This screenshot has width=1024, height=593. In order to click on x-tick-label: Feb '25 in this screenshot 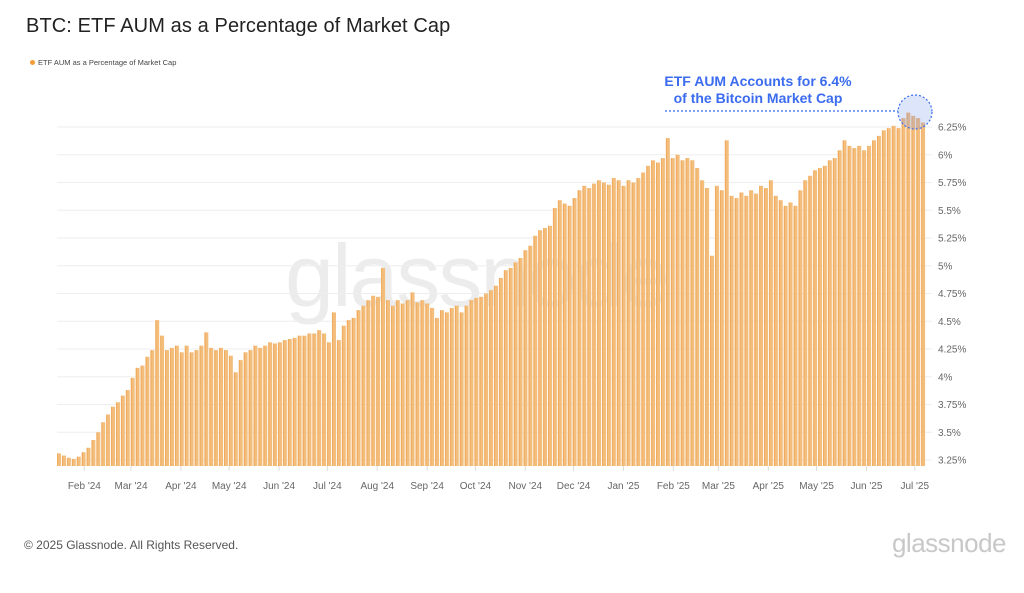, I will do `click(673, 486)`.